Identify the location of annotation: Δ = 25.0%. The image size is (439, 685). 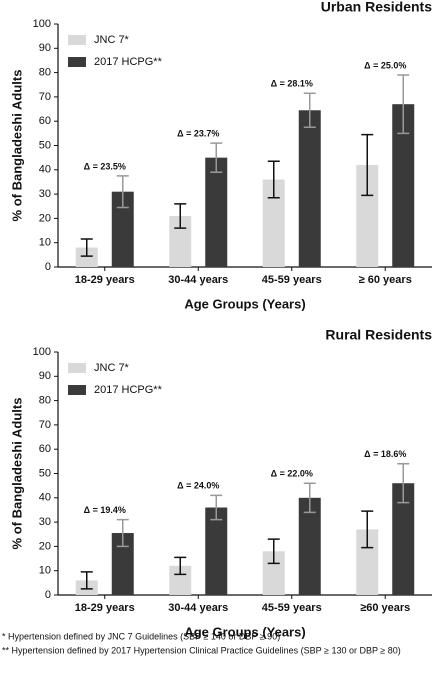
(385, 65).